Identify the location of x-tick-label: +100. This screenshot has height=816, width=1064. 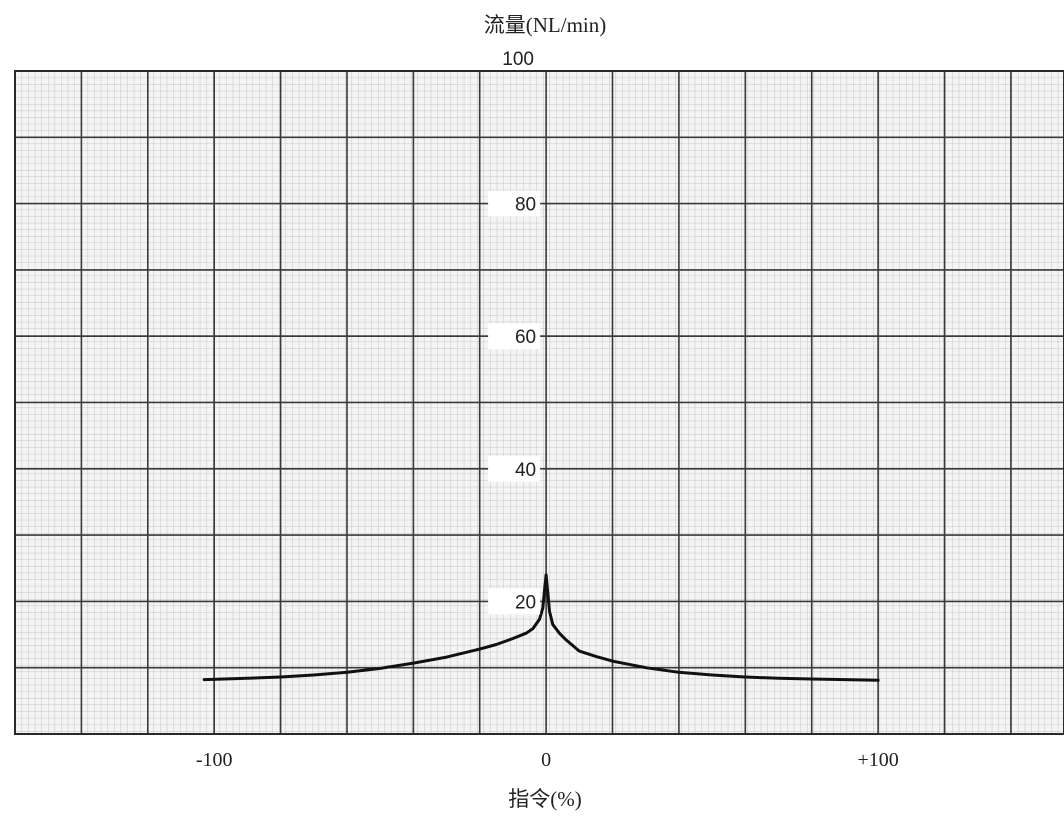
(877, 760).